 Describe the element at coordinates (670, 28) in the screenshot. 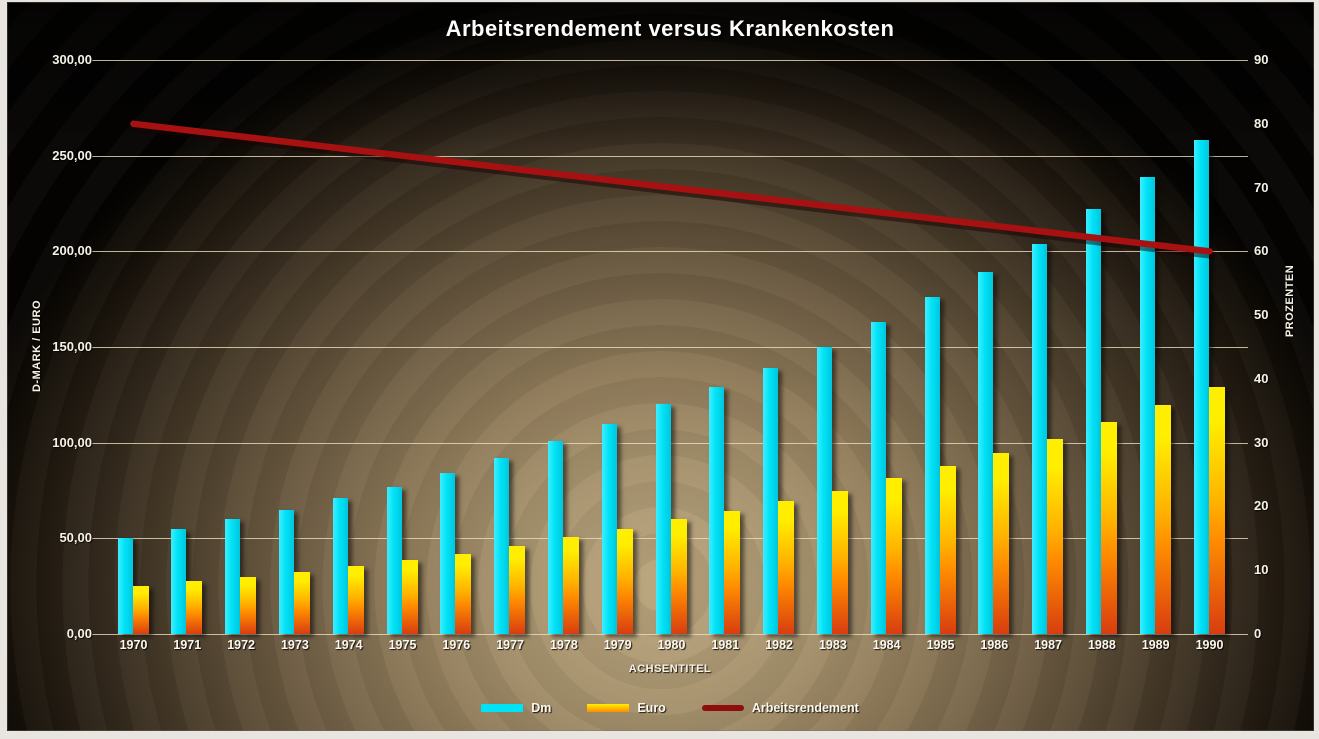

I see `chart-title: Arbeitsrendement versus Krankenkosten` at that location.